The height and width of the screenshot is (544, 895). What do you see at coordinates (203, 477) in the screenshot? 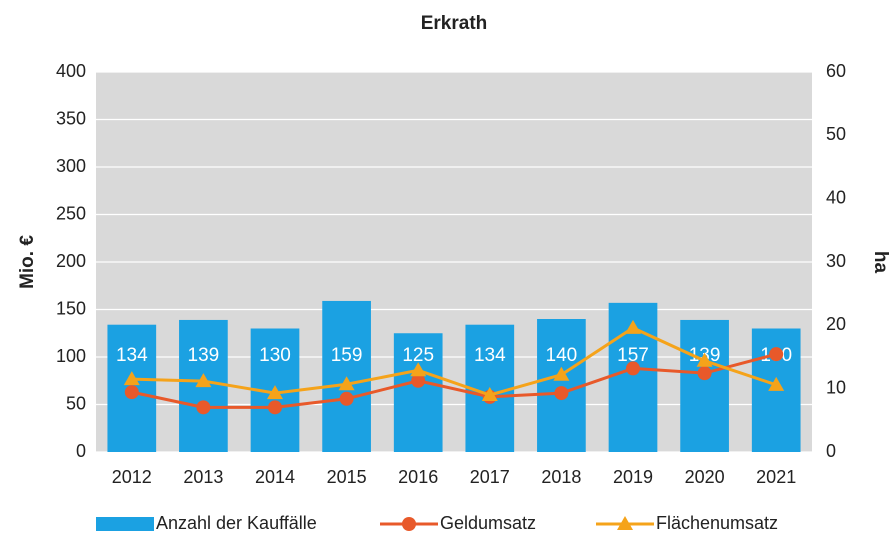
I see `x-tick-label: 2013` at bounding box center [203, 477].